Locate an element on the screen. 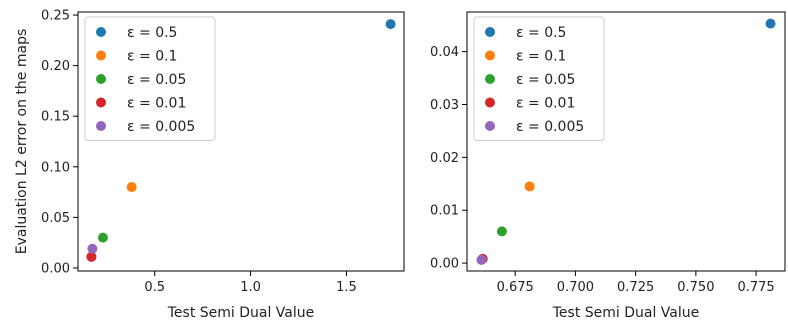 The image size is (788, 320). left-y-tick-label: 0.10 is located at coordinates (55, 167).